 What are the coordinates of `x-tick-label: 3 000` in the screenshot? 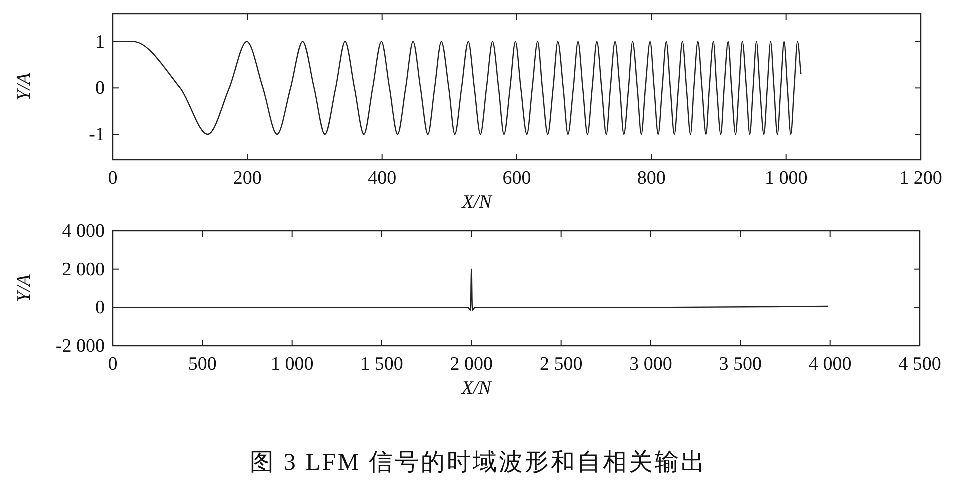 It's located at (651, 364).